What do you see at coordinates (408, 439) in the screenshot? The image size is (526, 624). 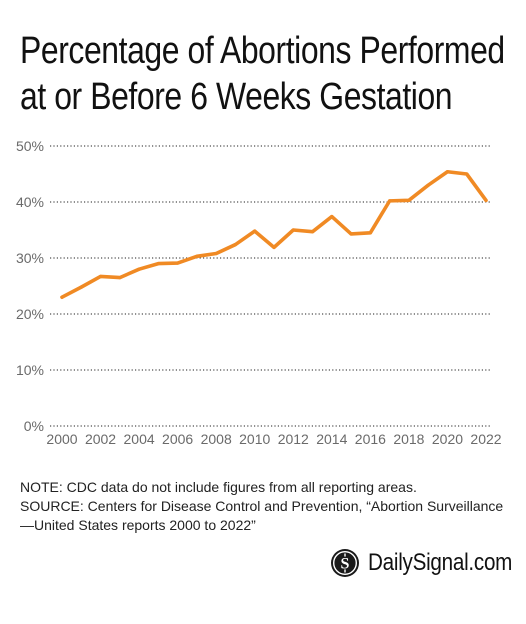 I see `x-tick-label: 2018` at bounding box center [408, 439].